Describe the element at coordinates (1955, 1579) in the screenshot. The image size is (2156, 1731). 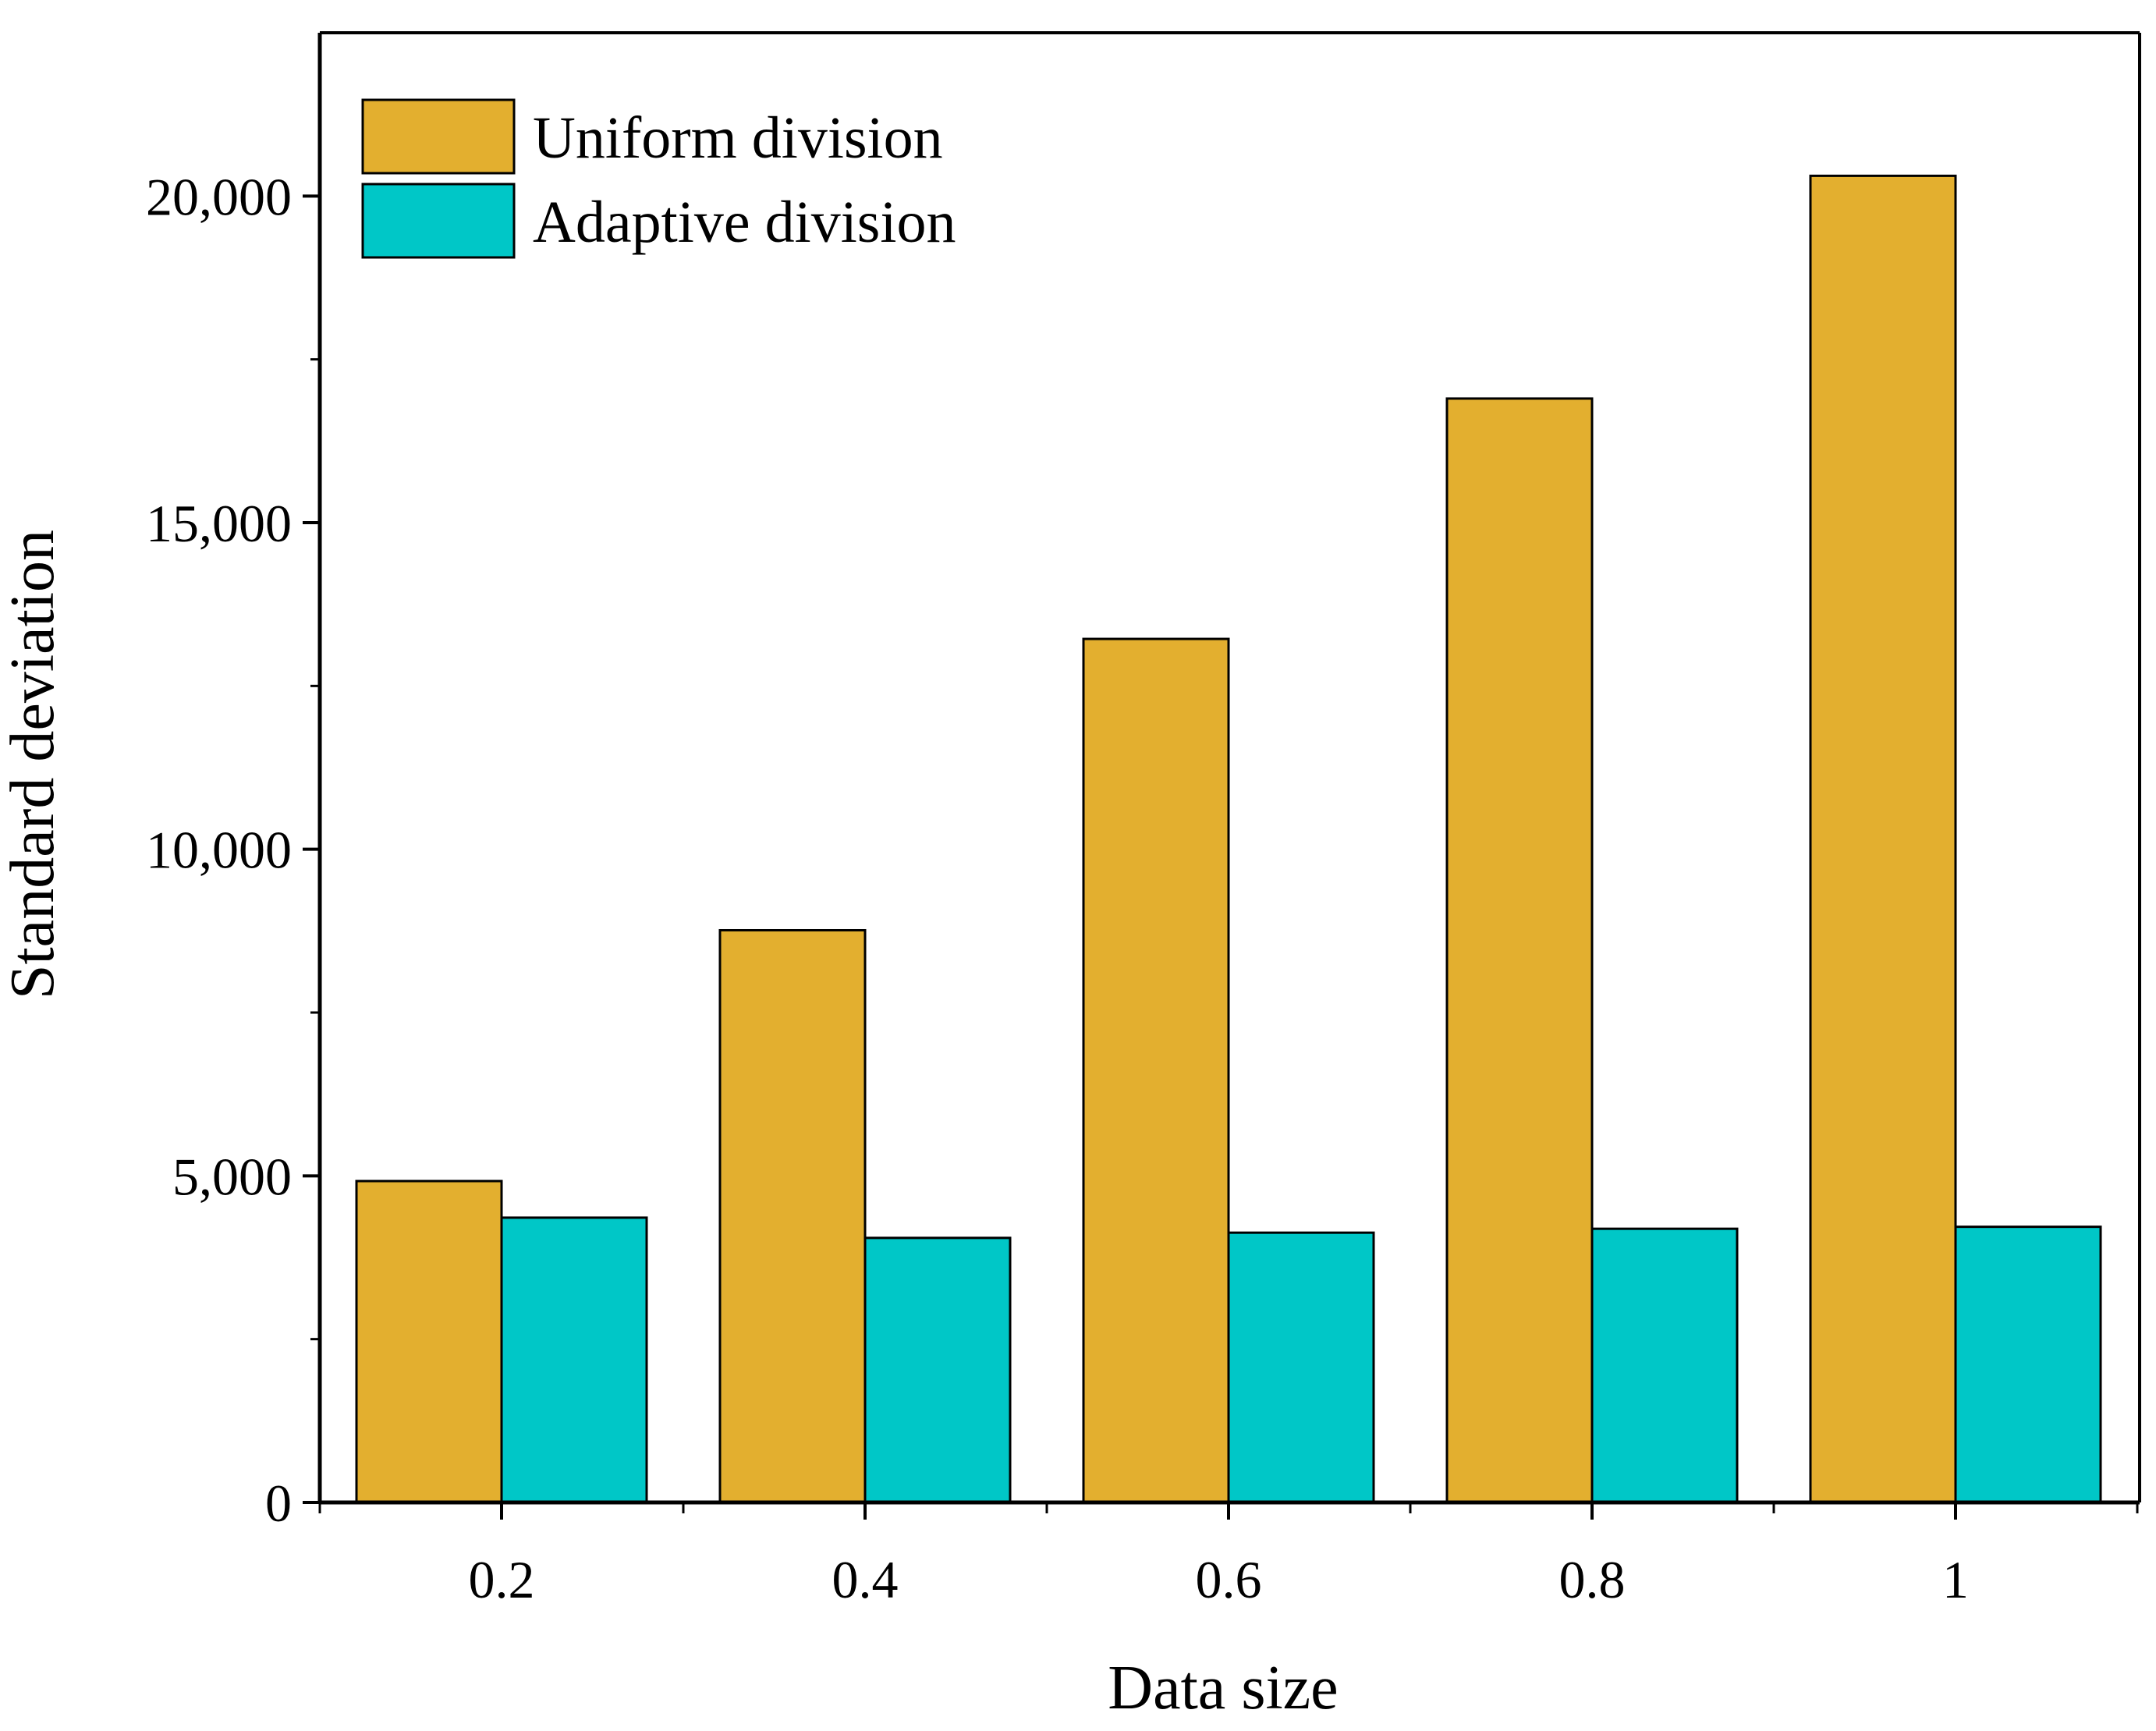
I see `x-tick-label: 1` at that location.